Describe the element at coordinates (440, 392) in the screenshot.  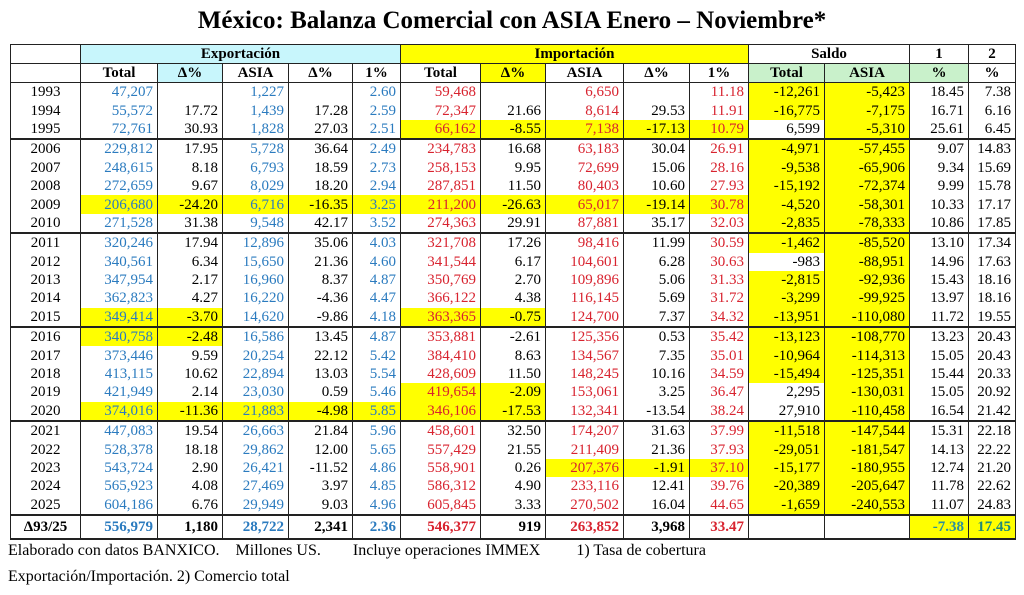
I see `value-cell: 419,654` at that location.